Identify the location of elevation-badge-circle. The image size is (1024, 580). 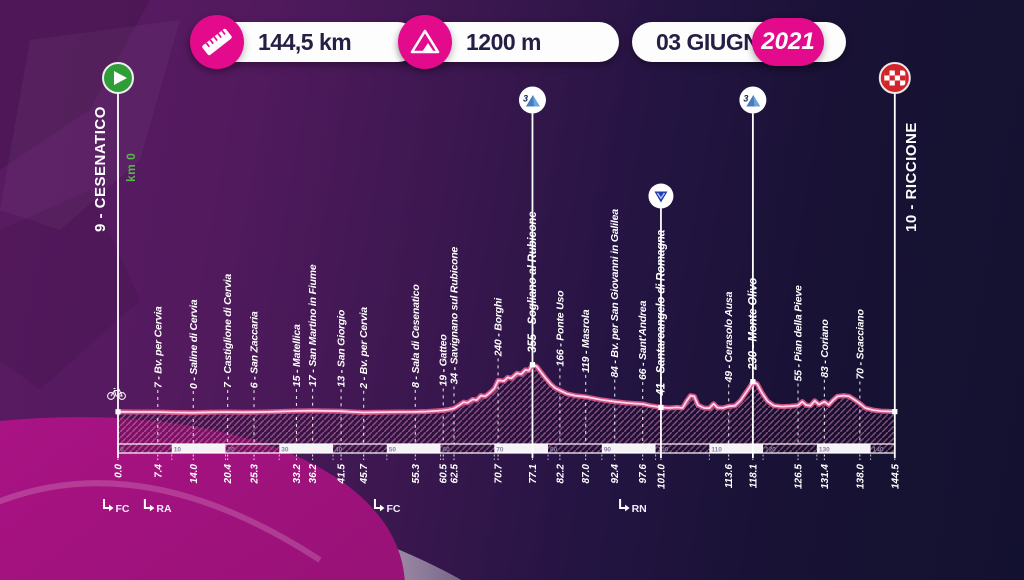
(425, 42).